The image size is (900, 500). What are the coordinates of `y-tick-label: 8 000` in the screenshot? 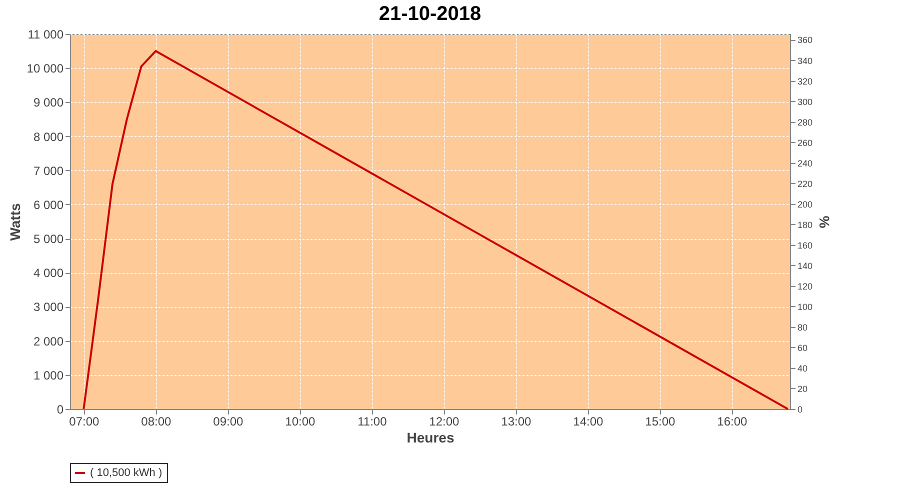 It's located at (48, 137).